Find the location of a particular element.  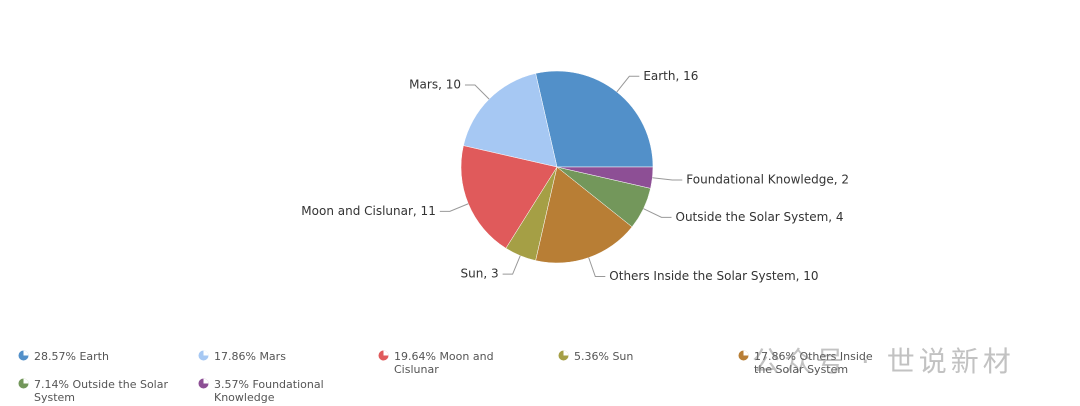

data-label: Moon and Cislunar, 11 is located at coordinates (368, 211).